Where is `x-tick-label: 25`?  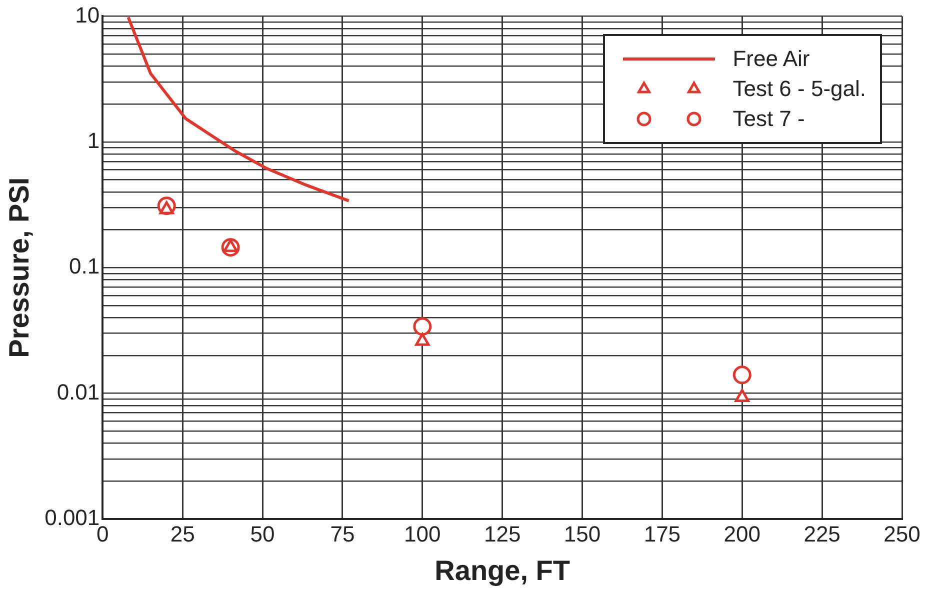
x-tick-label: 25 is located at coordinates (182, 533).